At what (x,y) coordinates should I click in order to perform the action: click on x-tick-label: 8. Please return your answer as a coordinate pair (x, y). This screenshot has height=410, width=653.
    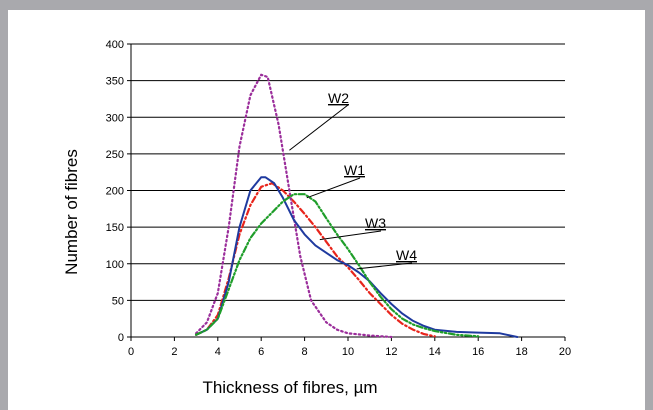
    Looking at the image, I should click on (305, 352).